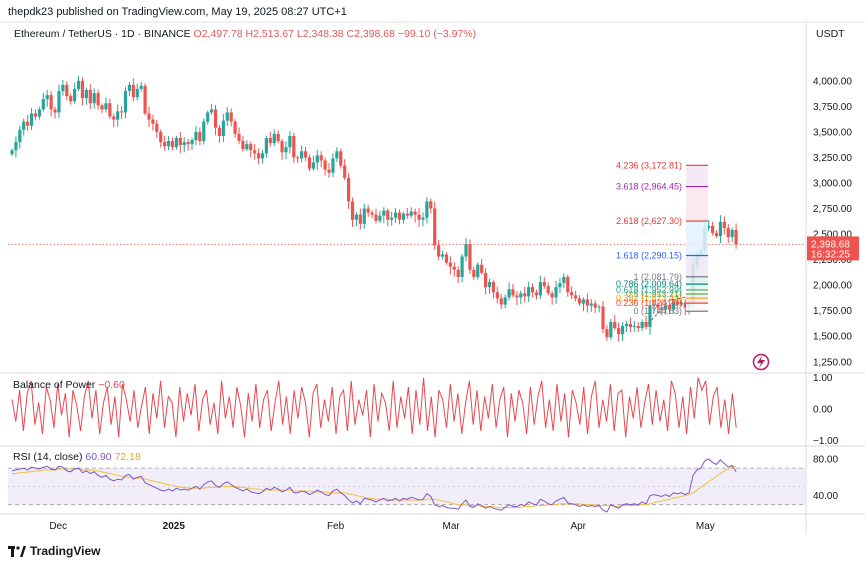 The image size is (865, 565). I want to click on lightning-icon, so click(761, 362).